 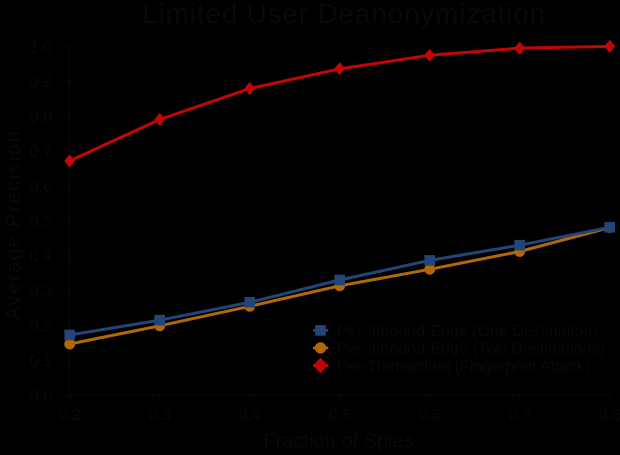 I want to click on svg-text: Average Precision, so click(x=14, y=225).